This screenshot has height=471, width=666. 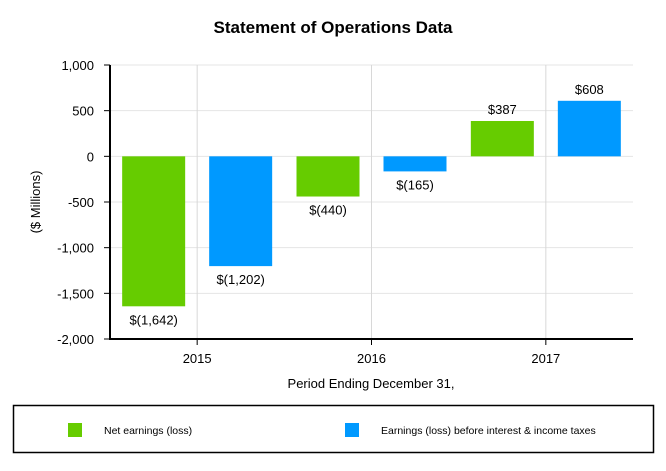 What do you see at coordinates (502, 109) in the screenshot?
I see `data-label: $387` at bounding box center [502, 109].